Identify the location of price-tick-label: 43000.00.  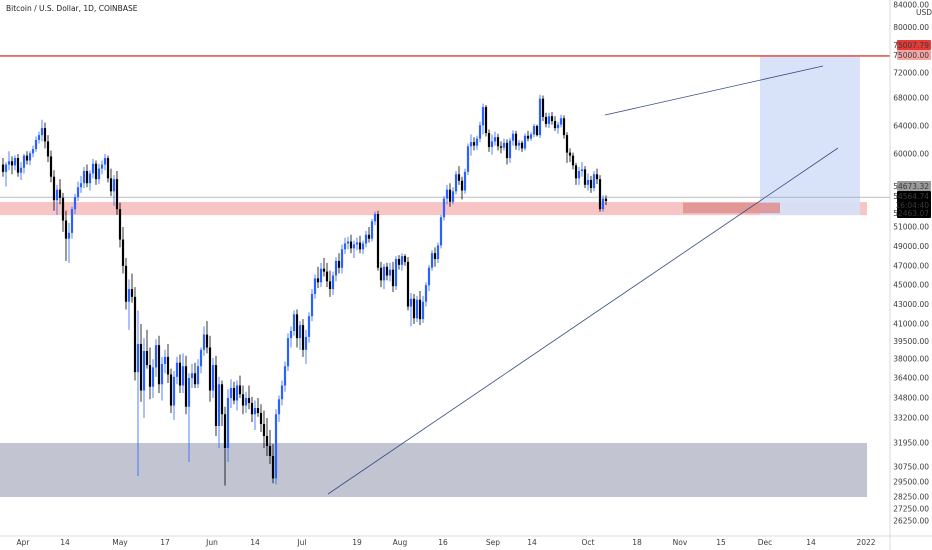
(911, 304).